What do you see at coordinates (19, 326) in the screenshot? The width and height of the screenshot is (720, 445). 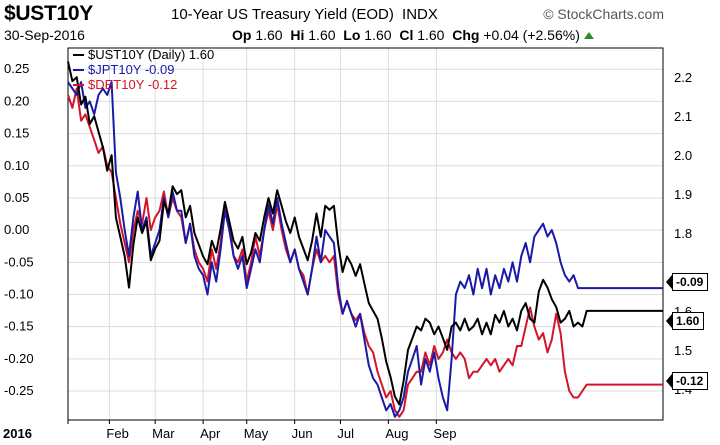 I see `left-tick-label: -0.15` at bounding box center [19, 326].